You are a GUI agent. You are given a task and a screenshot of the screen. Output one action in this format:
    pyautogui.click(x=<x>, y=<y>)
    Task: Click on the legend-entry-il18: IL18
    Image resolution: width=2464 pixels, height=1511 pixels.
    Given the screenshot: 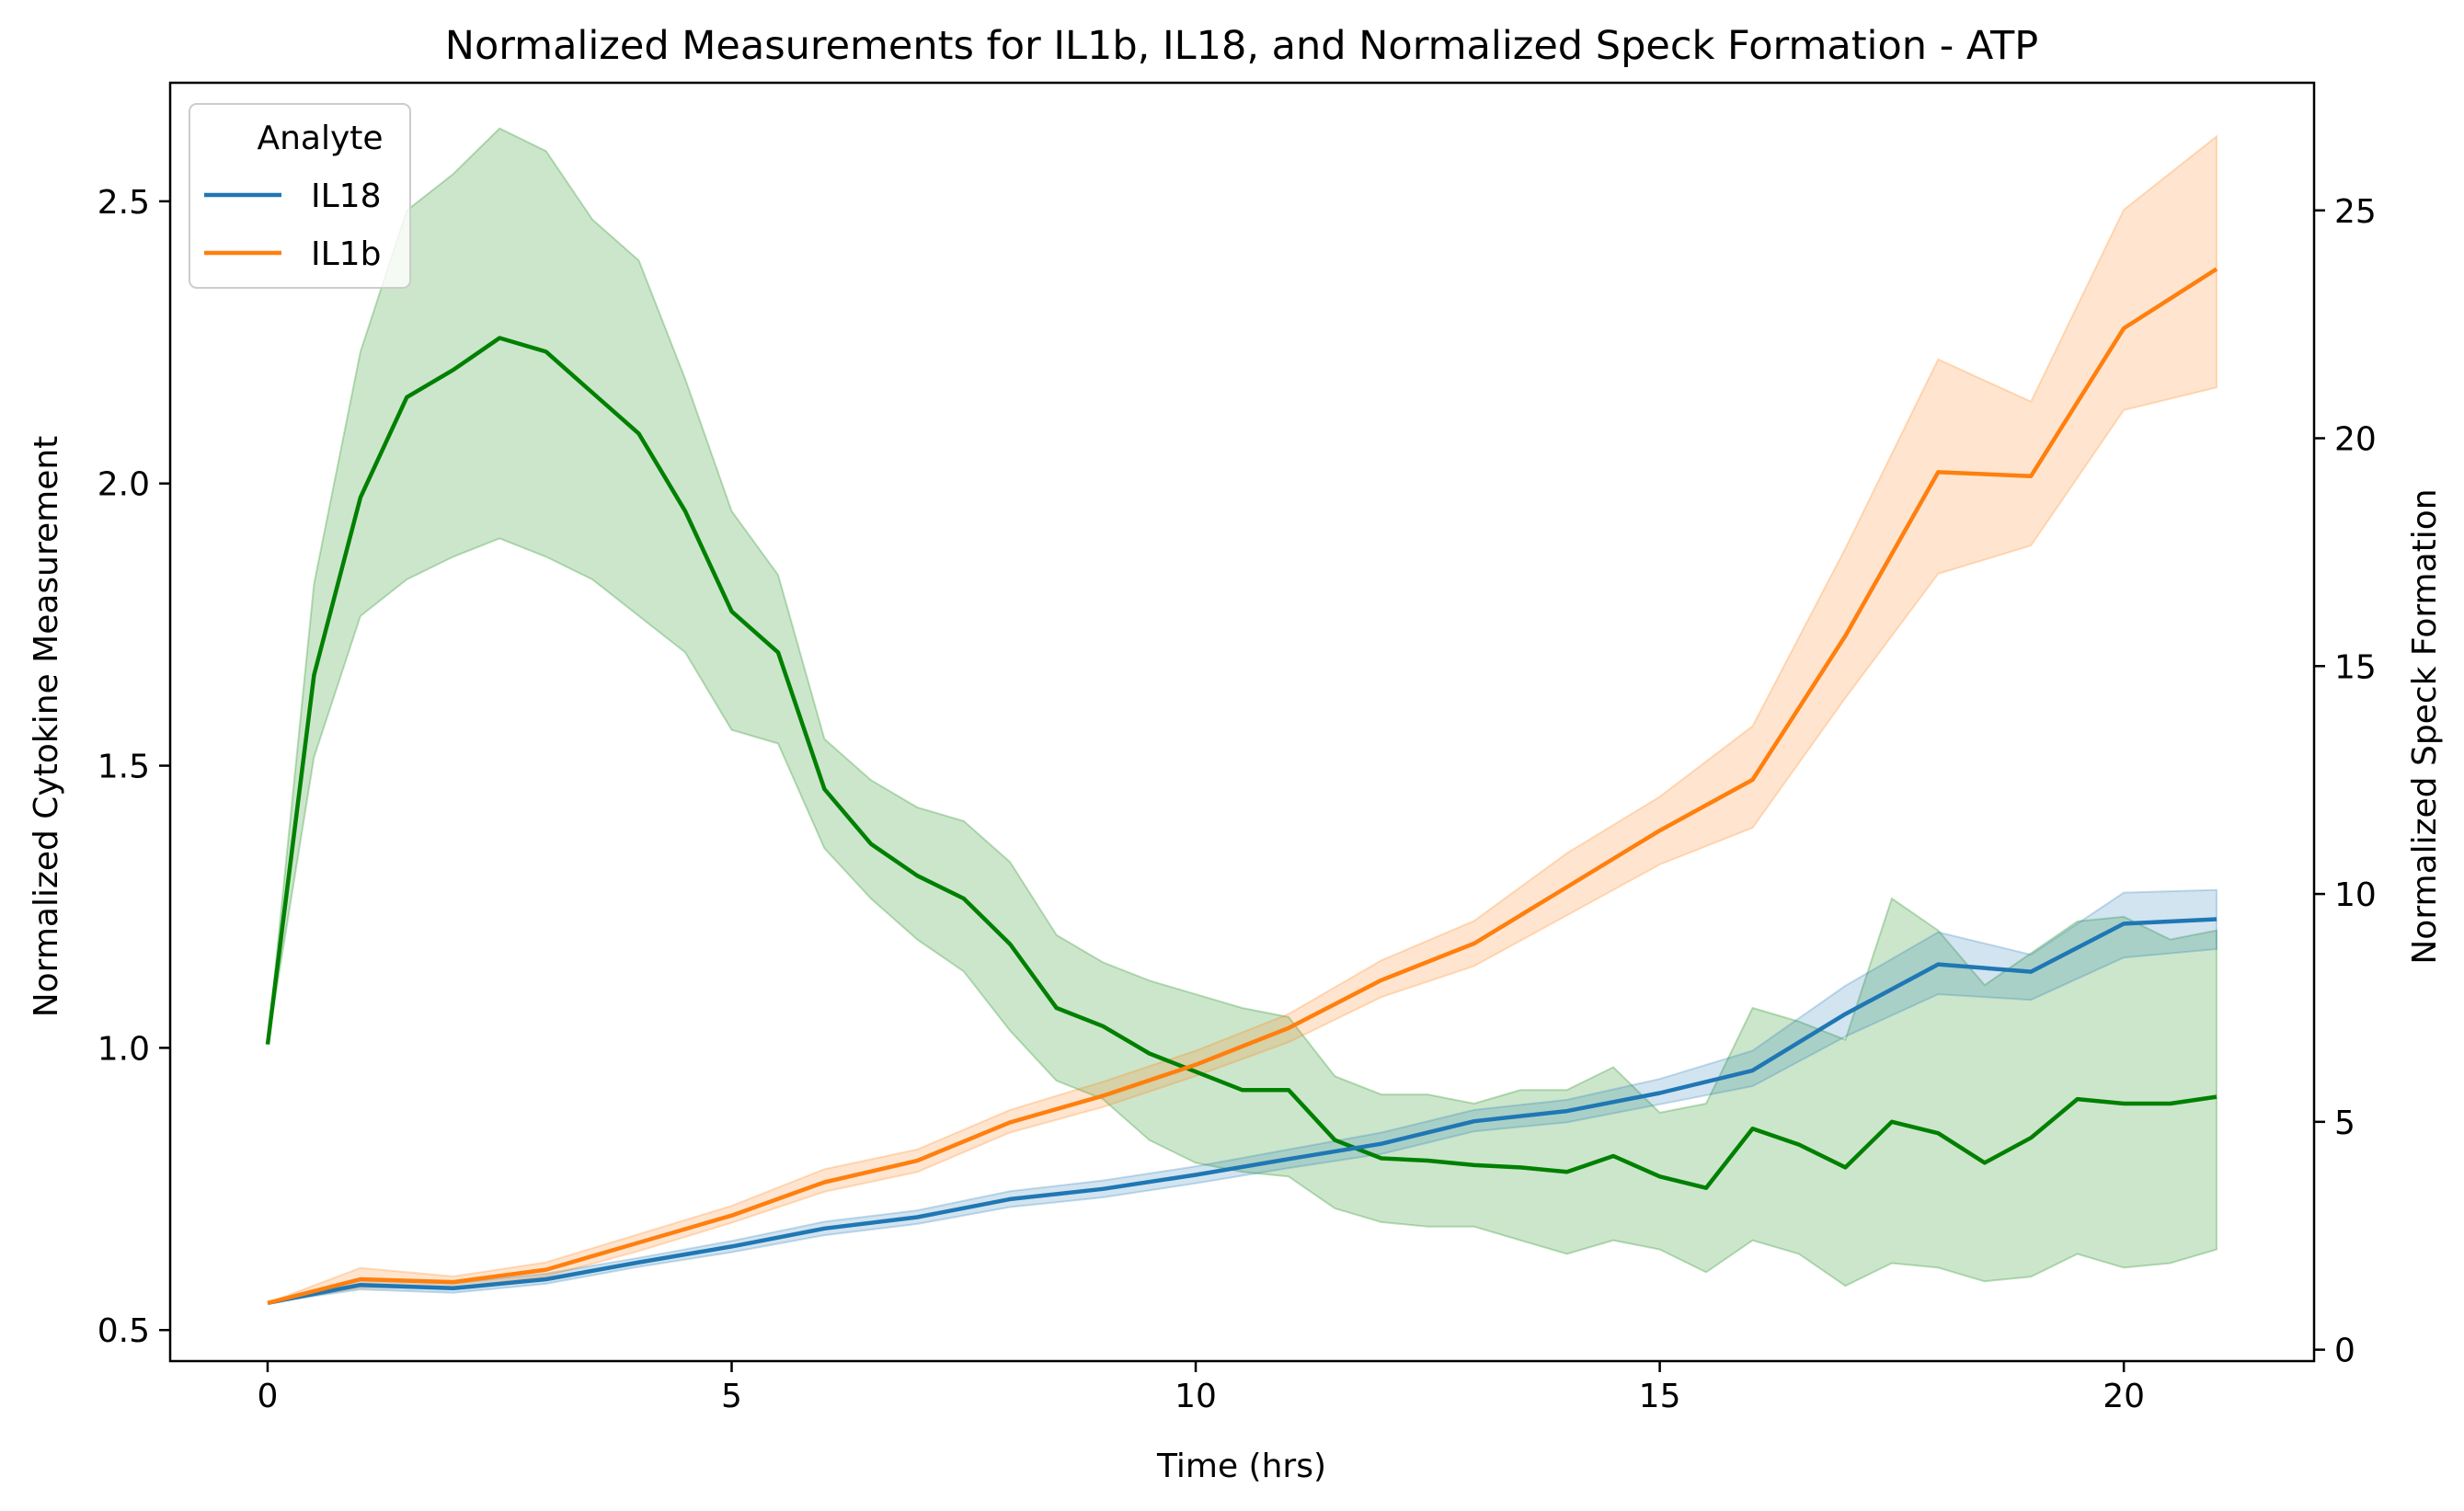 What is the action you would take?
    pyautogui.click(x=346, y=196)
    